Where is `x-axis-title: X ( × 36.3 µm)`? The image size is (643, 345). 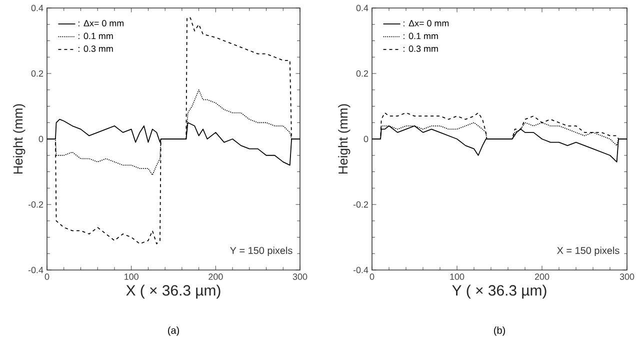
x-axis-title: X ( × 36.3 µm) is located at coordinates (173, 291).